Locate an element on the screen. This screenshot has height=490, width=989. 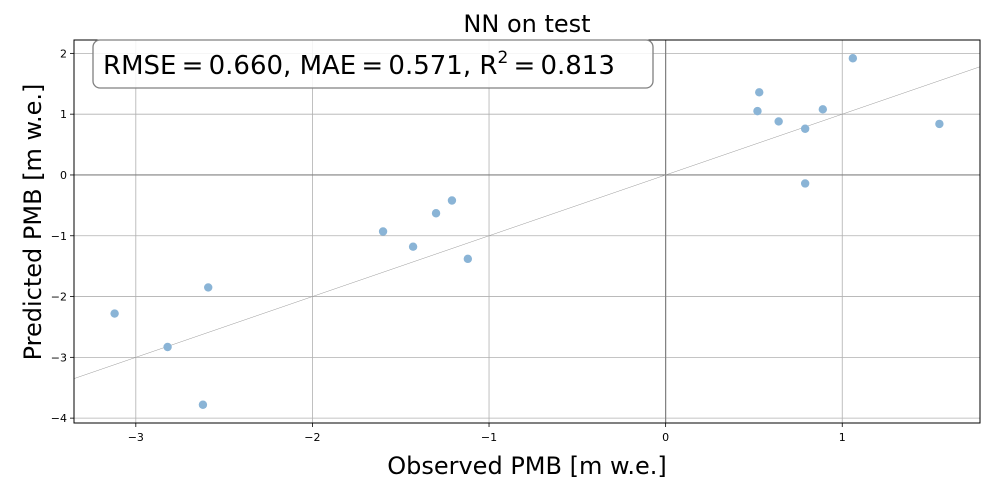
y-tick-label: −3 is located at coordinates (59, 357).